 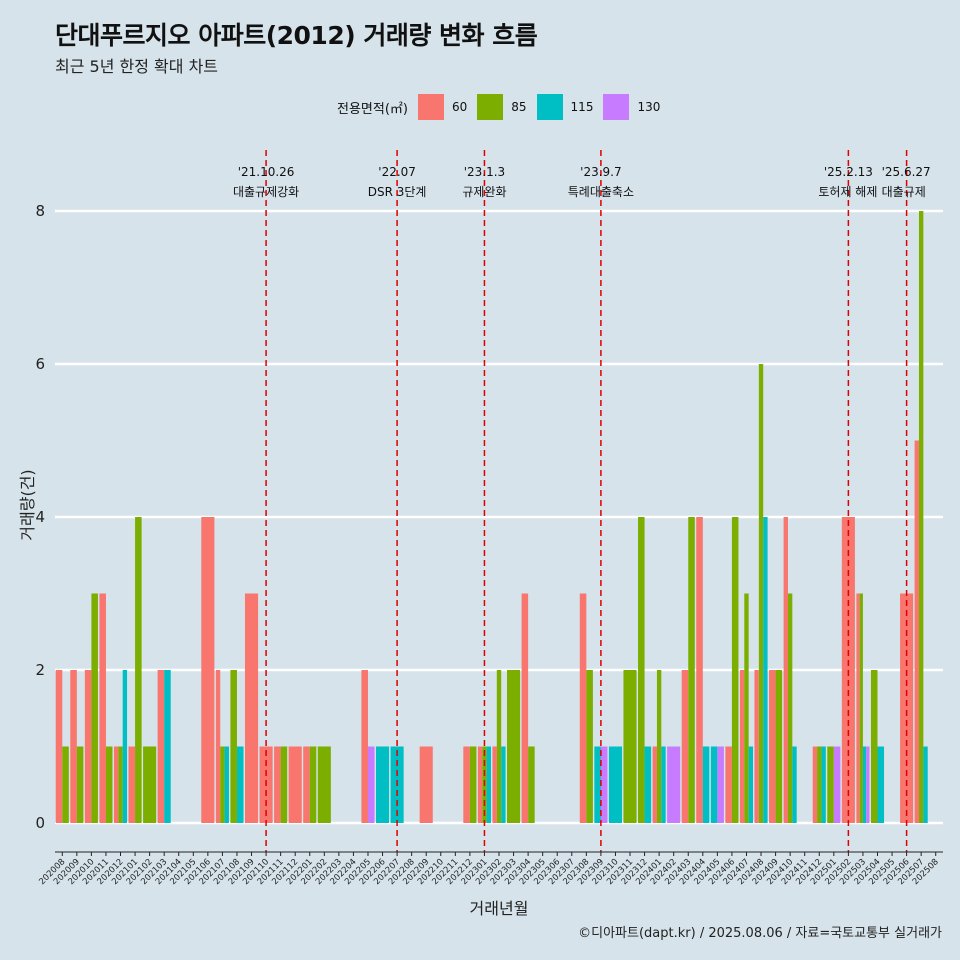 I want to click on y-axis-title: 거래량(건), so click(x=27, y=504).